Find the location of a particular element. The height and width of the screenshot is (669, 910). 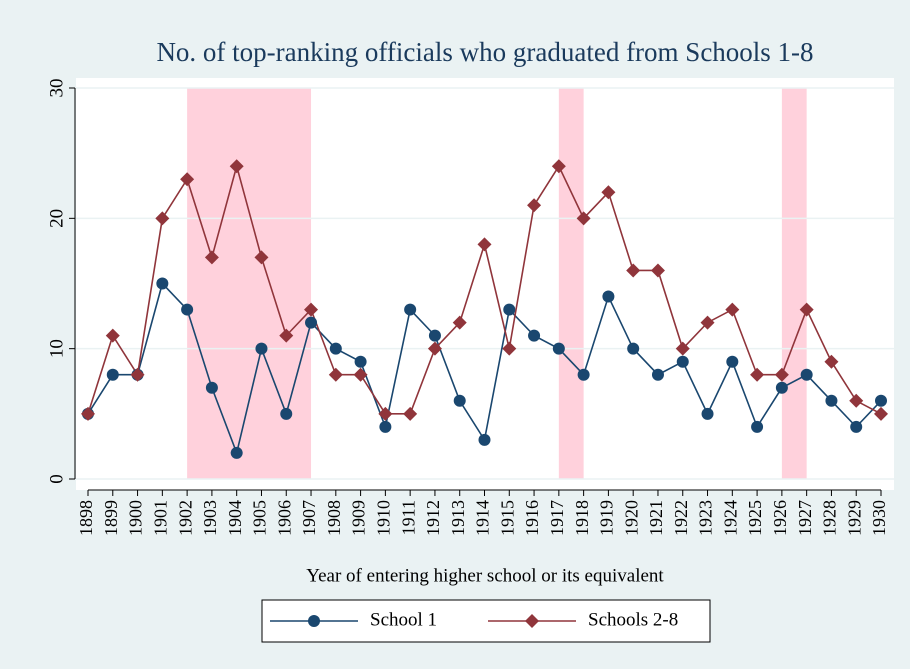

x-tick-label: 1903 is located at coordinates (210, 518).